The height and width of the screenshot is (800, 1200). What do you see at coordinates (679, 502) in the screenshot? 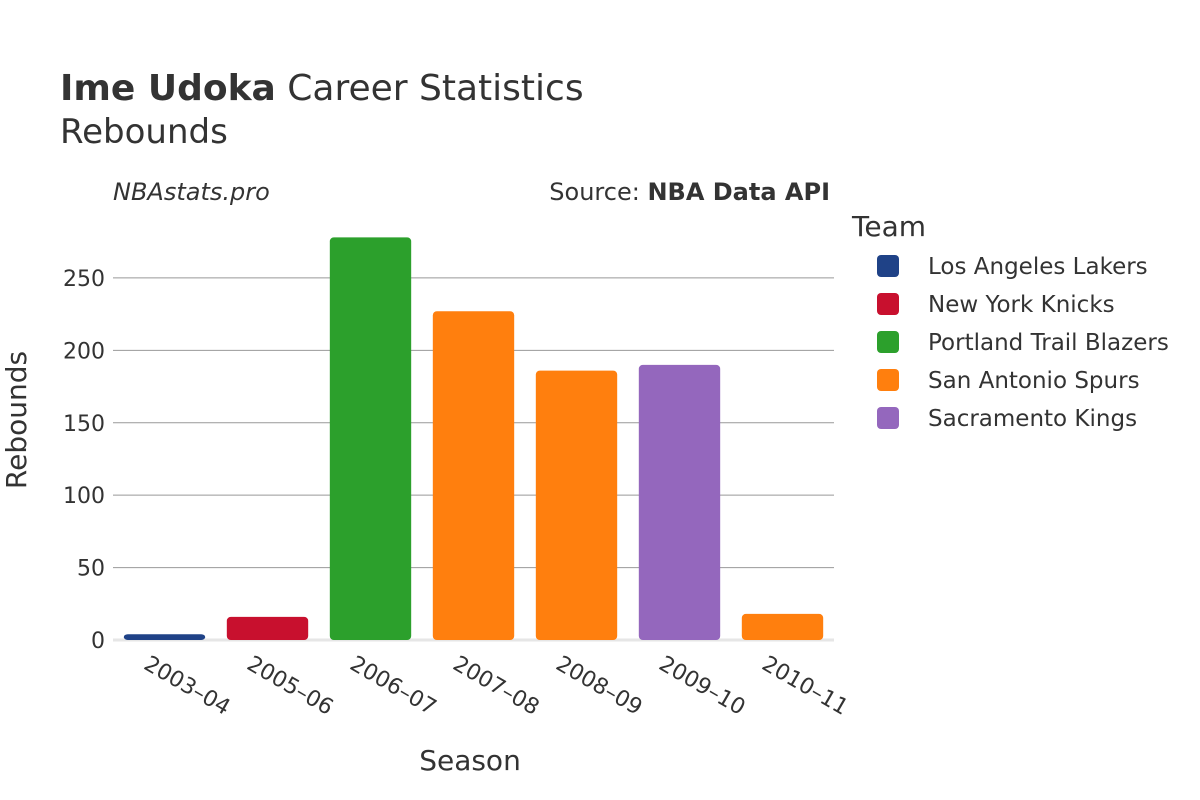
I see `bar-2009–10` at bounding box center [679, 502].